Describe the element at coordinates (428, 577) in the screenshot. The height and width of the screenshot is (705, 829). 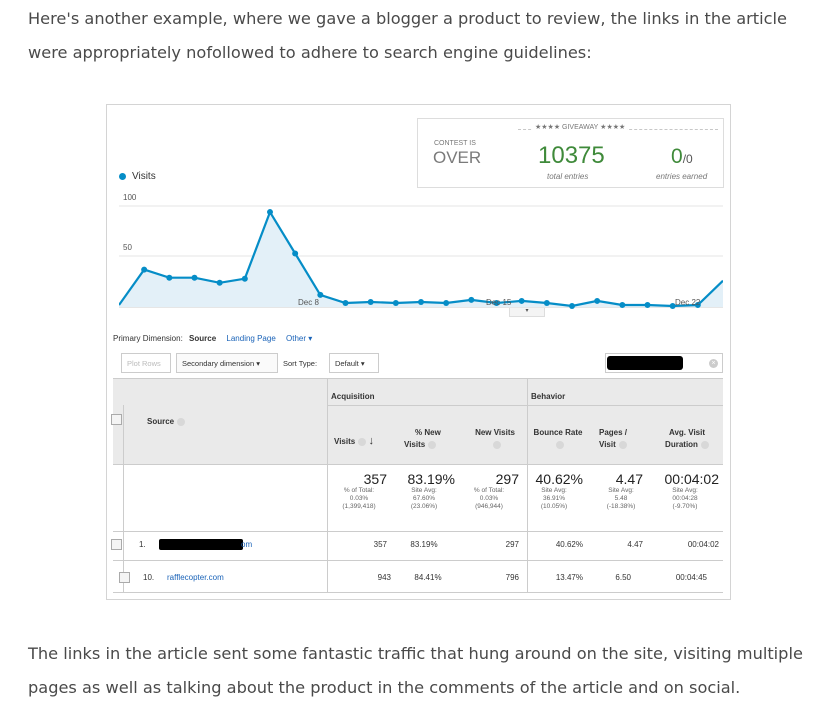
I see `row-pct-new-visits: 84.41%` at that location.